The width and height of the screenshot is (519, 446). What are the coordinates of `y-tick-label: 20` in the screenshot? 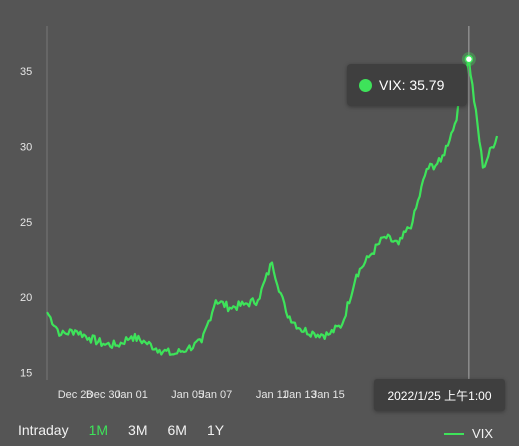 It's located at (26, 298).